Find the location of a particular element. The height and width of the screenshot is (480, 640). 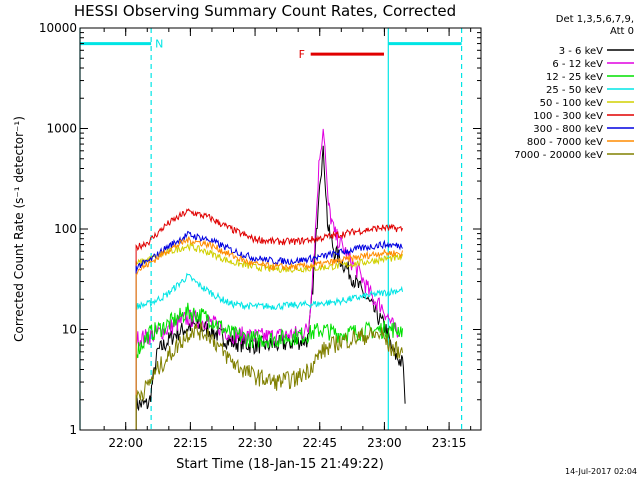

x-tick-label: 22:45 is located at coordinates (319, 443).